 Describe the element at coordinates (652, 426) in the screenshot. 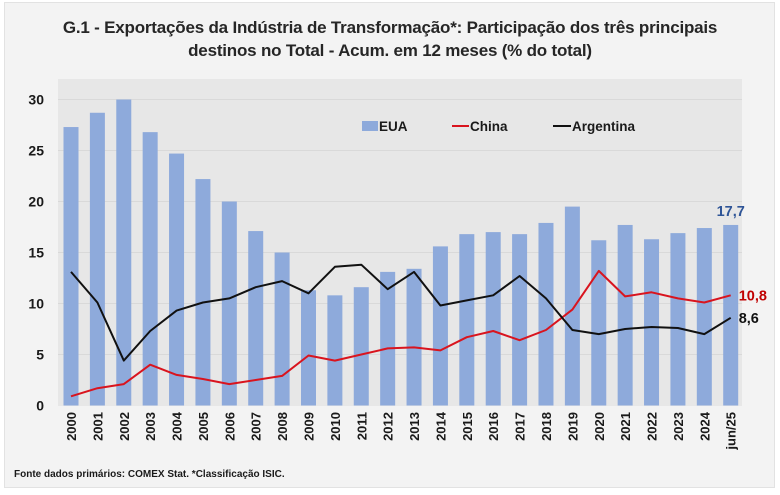

I see `x-tick-label: 2022` at that location.